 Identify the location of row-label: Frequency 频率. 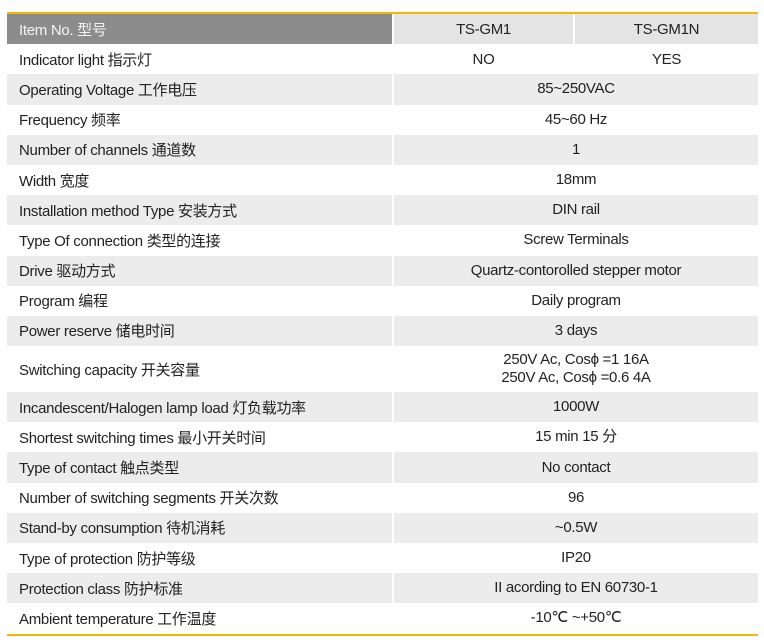
(70, 121).